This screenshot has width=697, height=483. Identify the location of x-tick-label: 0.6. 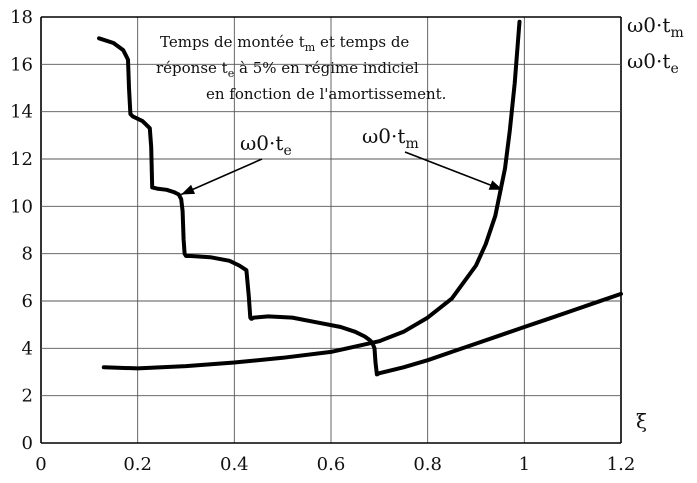
(331, 464).